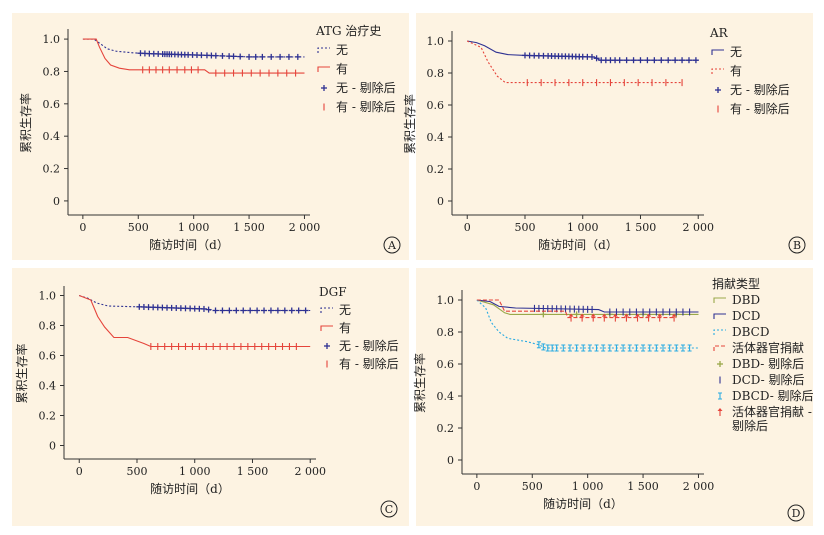 The image size is (824, 535). What do you see at coordinates (736, 283) in the screenshot?
I see `legend-title: 捐献类型` at bounding box center [736, 283].